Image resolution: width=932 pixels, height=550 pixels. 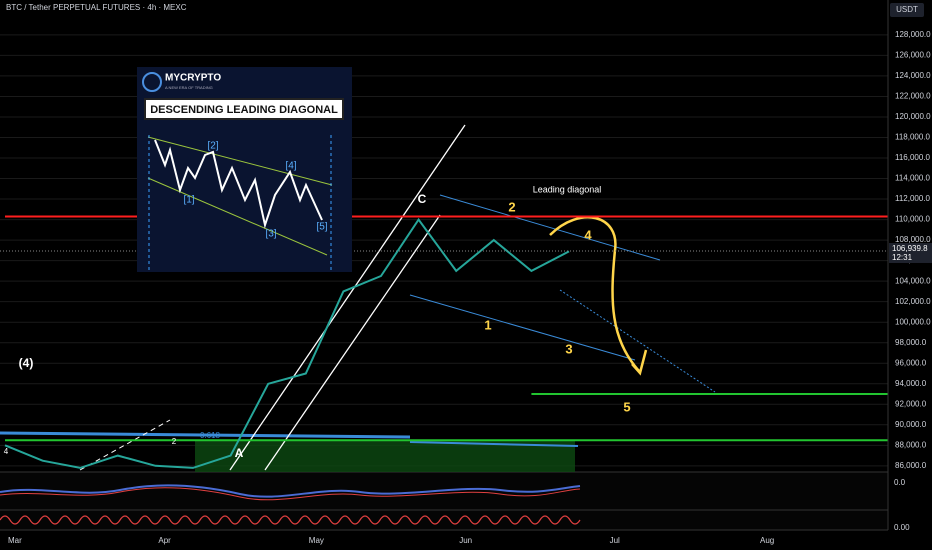 I want to click on price-axis, so click(x=910, y=275).